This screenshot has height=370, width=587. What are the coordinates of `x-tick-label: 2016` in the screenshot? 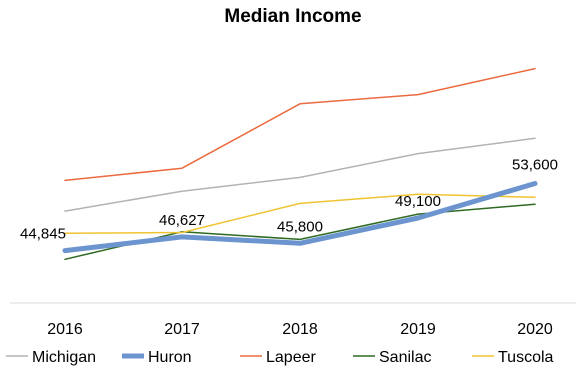 It's located at (65, 329).